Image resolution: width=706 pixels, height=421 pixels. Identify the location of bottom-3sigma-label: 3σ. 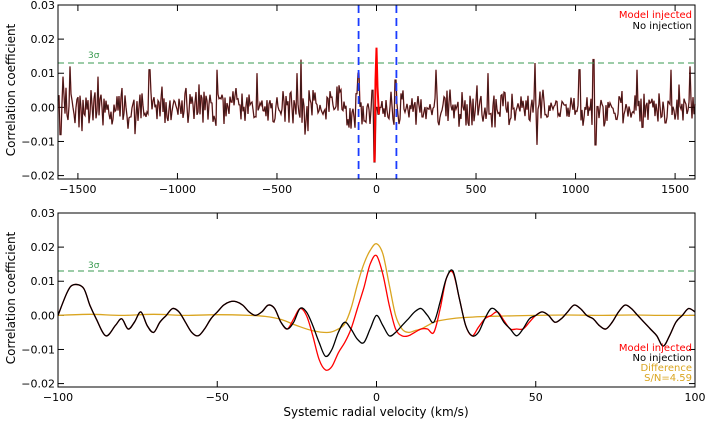
(94, 266).